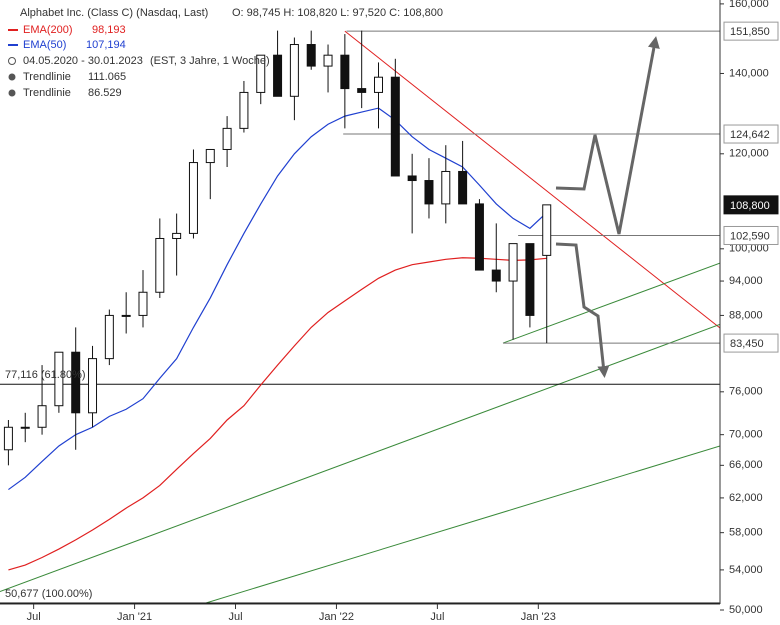 This screenshot has width=780, height=625. I want to click on y-tick-label: 100,000, so click(749, 249).